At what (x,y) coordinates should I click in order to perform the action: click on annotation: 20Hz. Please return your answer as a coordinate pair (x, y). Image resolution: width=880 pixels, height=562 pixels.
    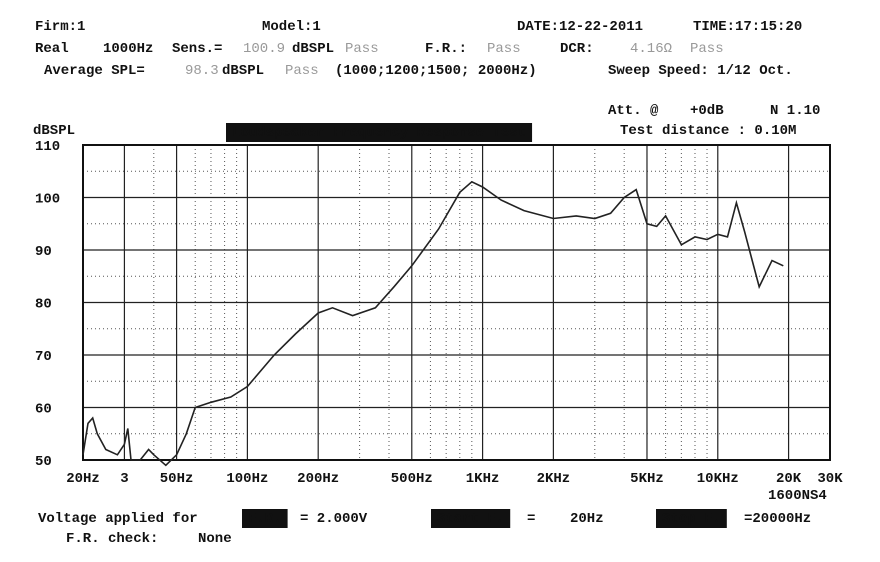
    Looking at the image, I should click on (587, 519).